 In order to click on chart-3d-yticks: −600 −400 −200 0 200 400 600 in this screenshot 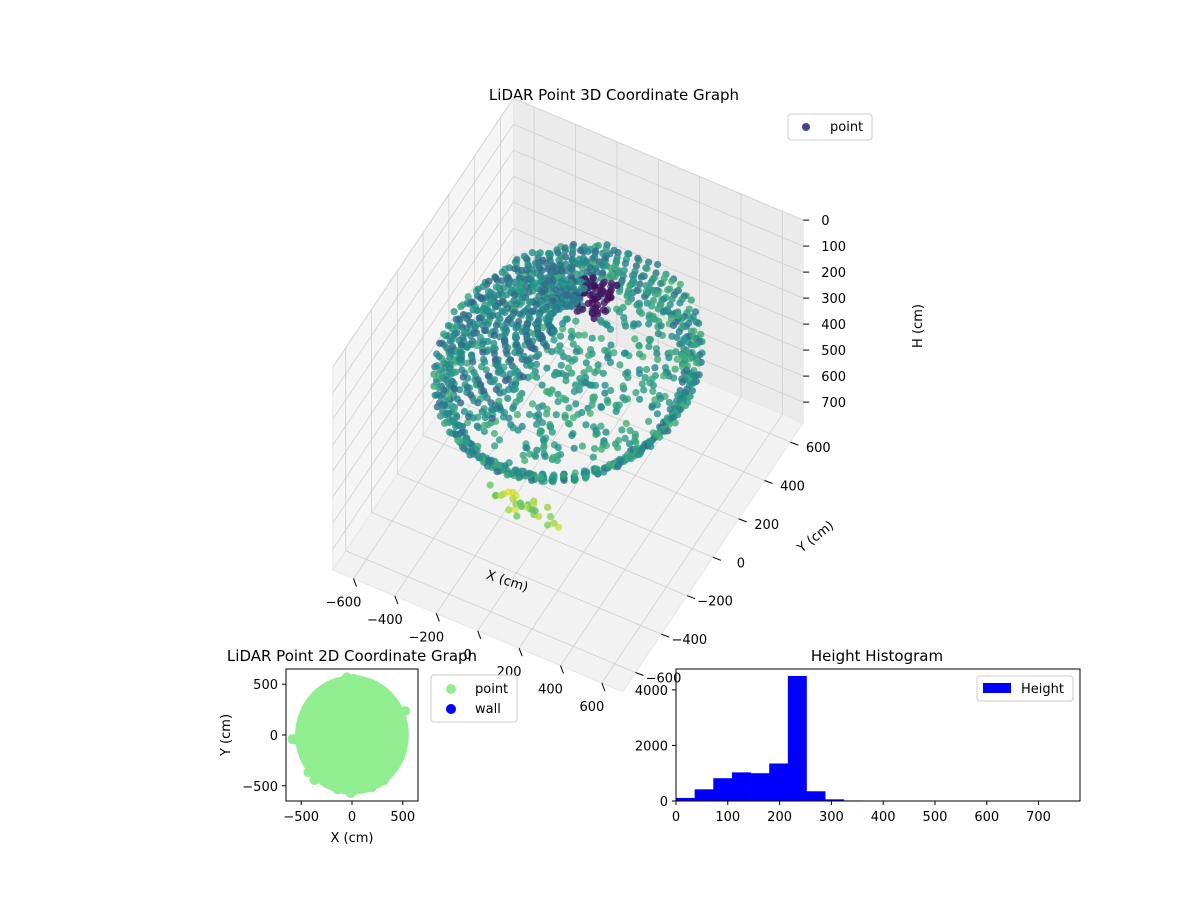, I will do `click(733, 564)`.